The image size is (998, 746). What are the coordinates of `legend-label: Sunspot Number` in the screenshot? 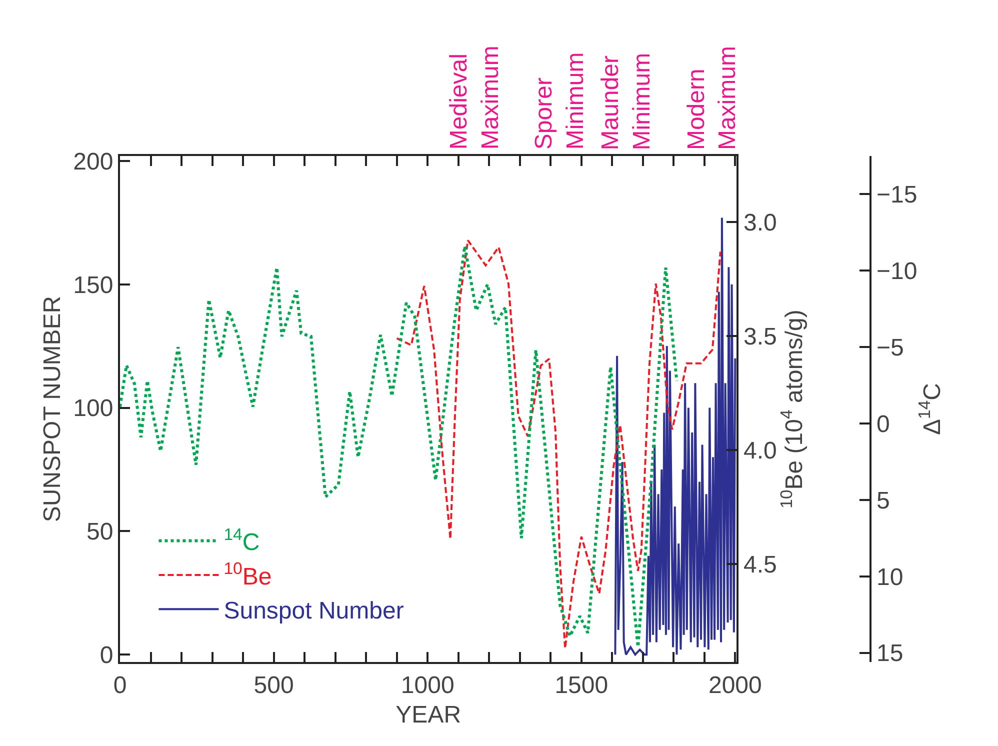 It's located at (314, 611).